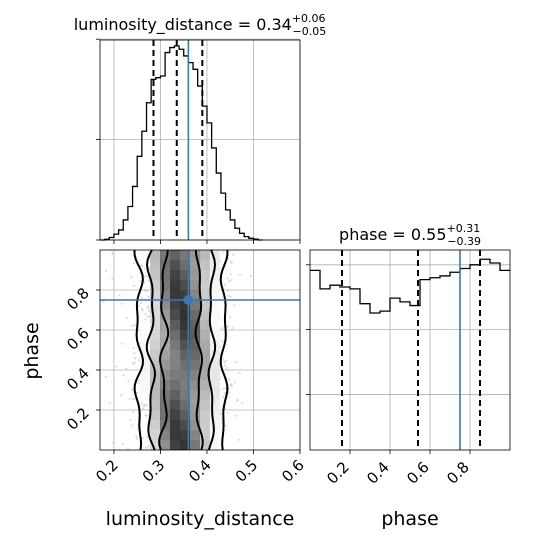 The image size is (550, 550). What do you see at coordinates (338, 473) in the screenshot?
I see `x-tick-label: 0.2` at bounding box center [338, 473].